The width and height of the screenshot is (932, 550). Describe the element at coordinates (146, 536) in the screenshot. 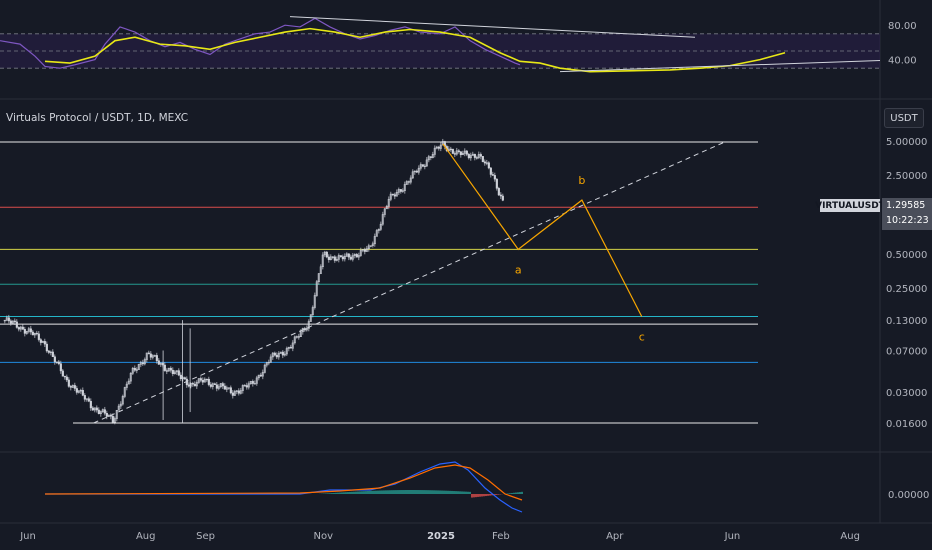

I see `x-axis-label: Aug` at that location.